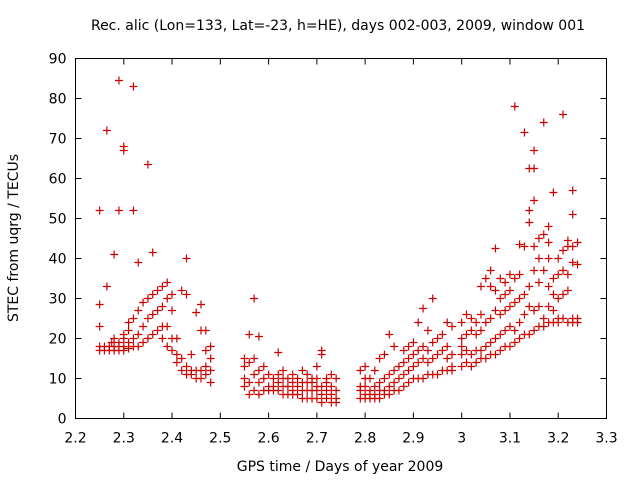 Image resolution: width=640 pixels, height=480 pixels. Describe the element at coordinates (413, 439) in the screenshot. I see `x-tick-label: 2.9` at that location.